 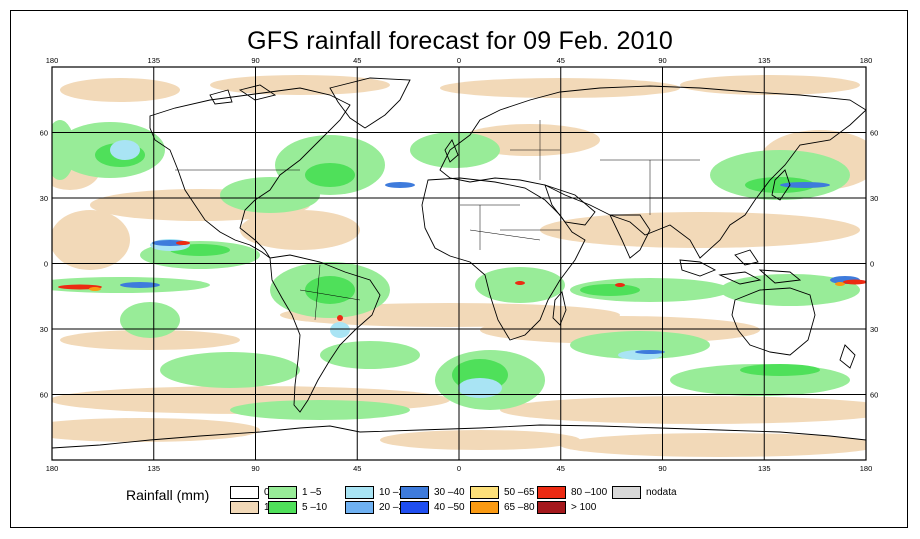 What do you see at coordinates (449, 507) in the screenshot?
I see `legend-label: 40 –50` at bounding box center [449, 507].